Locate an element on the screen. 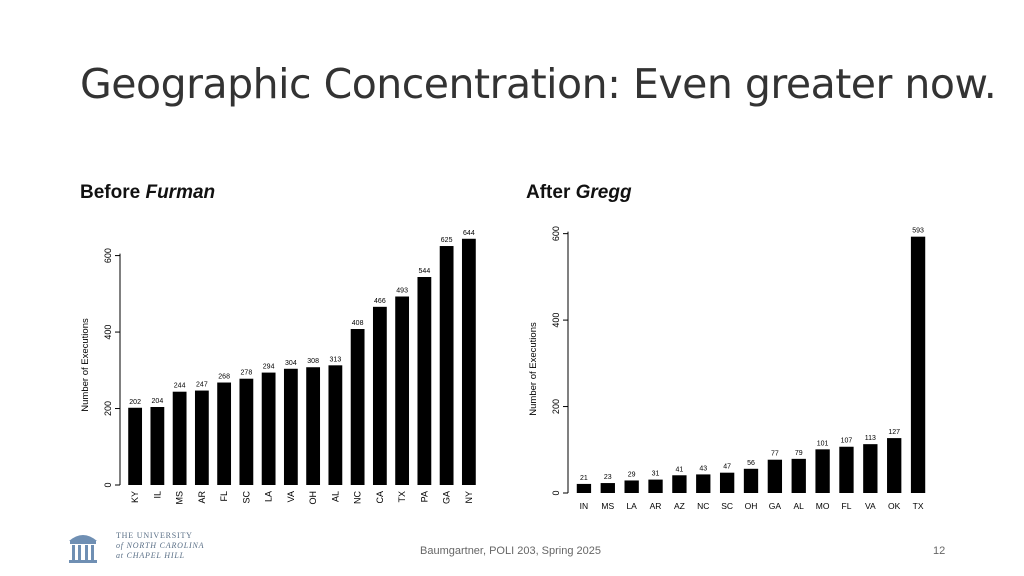 This screenshot has height=576, width=1024. logo-line-1: THE UNIVERSITY is located at coordinates (154, 535).